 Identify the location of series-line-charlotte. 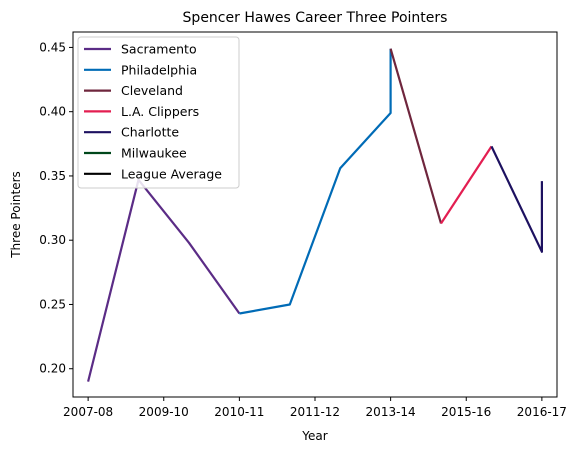
(517, 199).